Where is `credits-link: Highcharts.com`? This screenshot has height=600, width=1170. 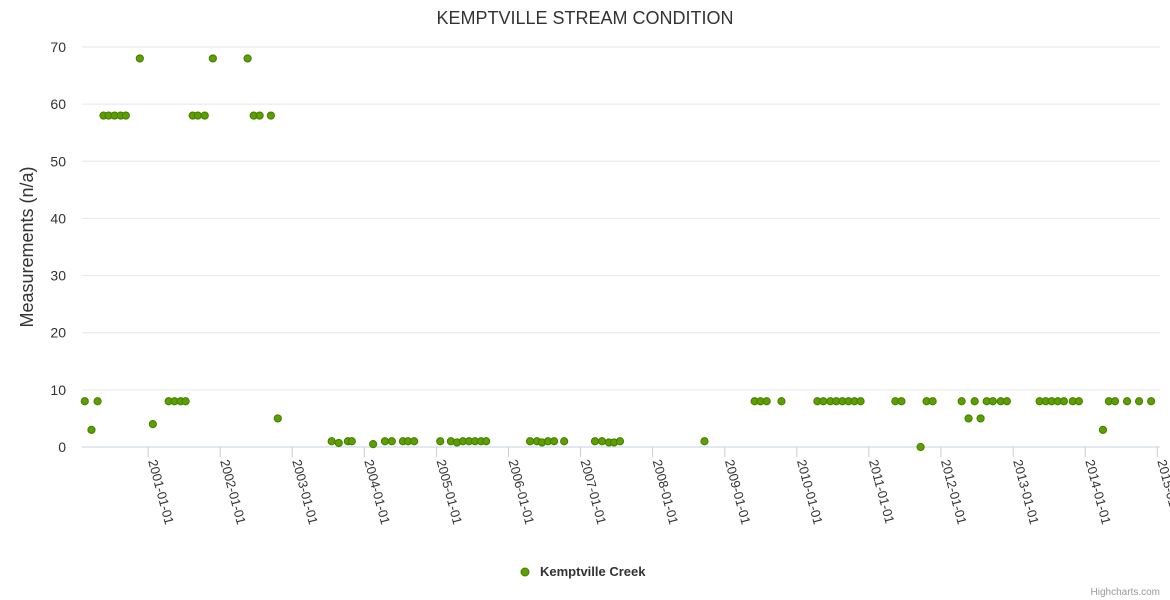 credits-link: Highcharts.com is located at coordinates (1125, 592).